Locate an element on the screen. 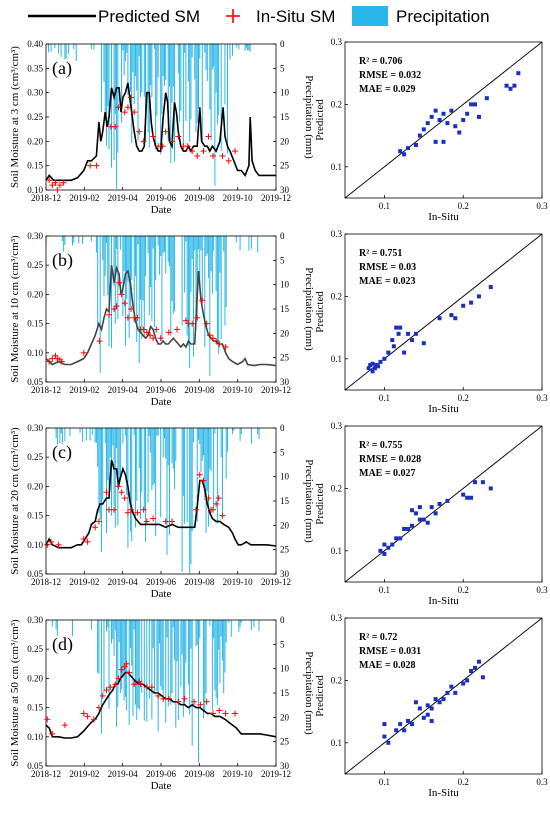  y-tick-label: 0.05 is located at coordinates (35, 766).